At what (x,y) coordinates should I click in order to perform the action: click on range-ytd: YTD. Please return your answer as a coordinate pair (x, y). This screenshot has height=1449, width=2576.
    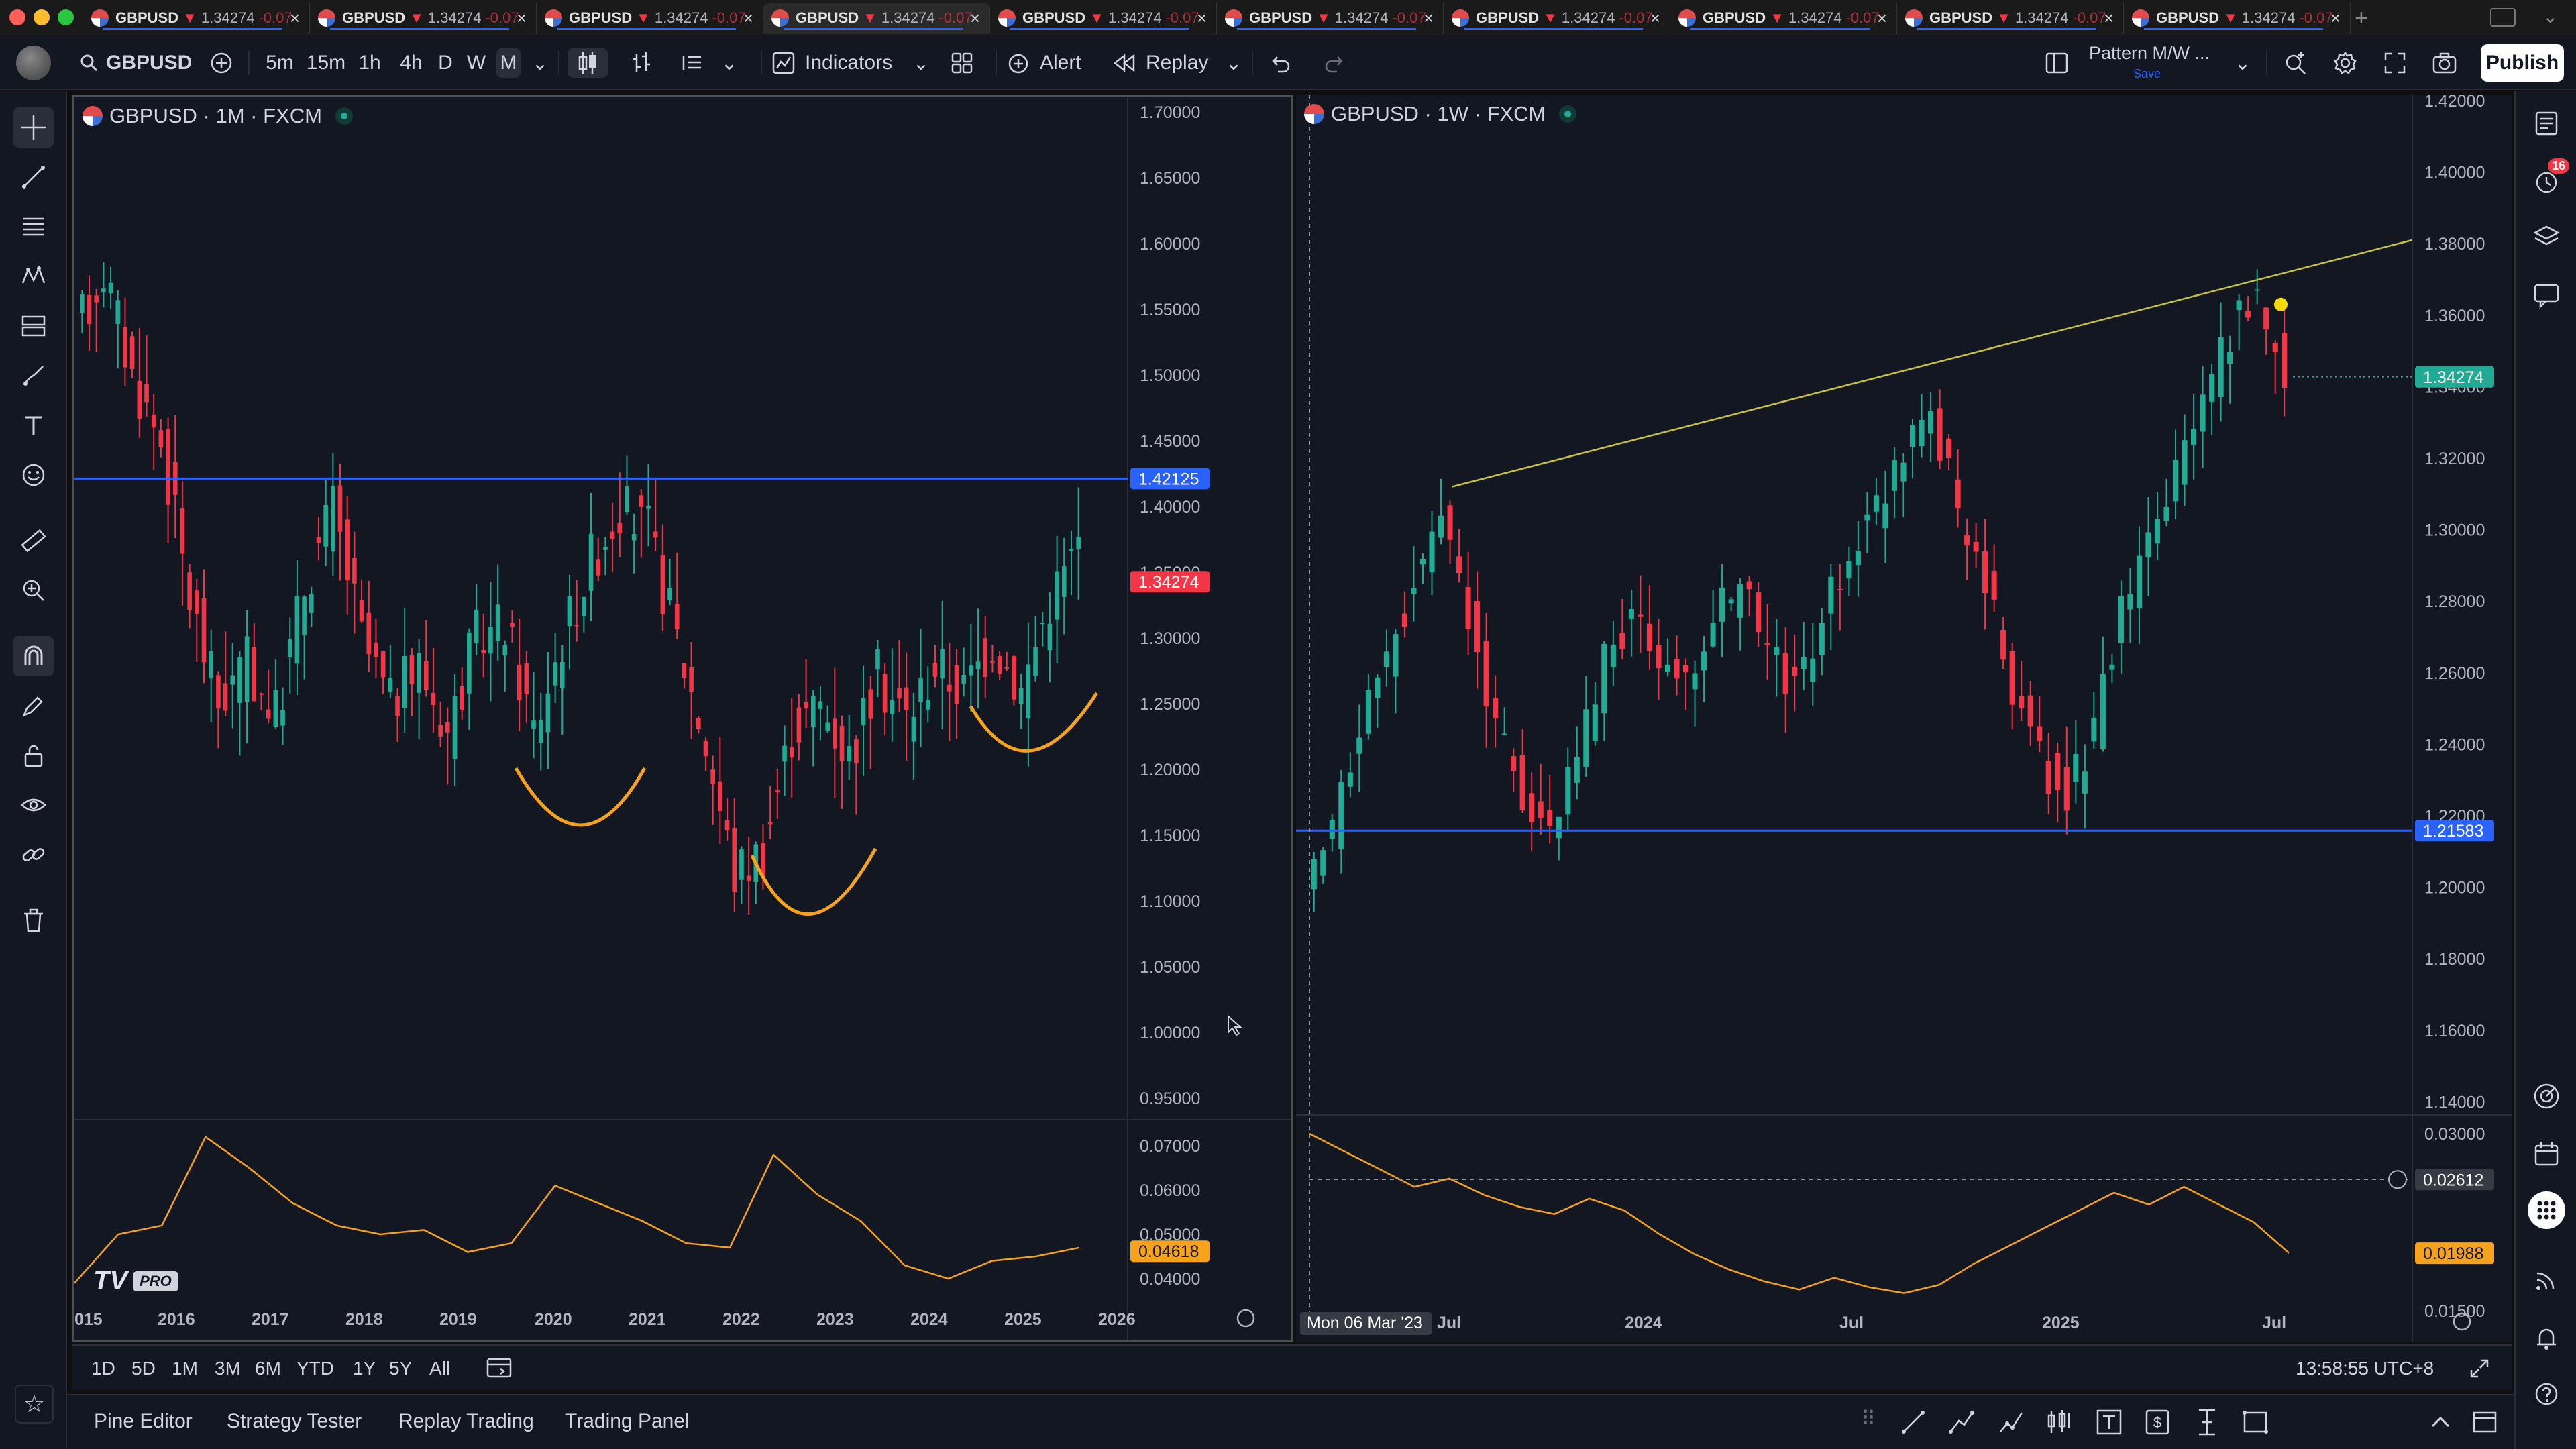
    Looking at the image, I should click on (315, 1368).